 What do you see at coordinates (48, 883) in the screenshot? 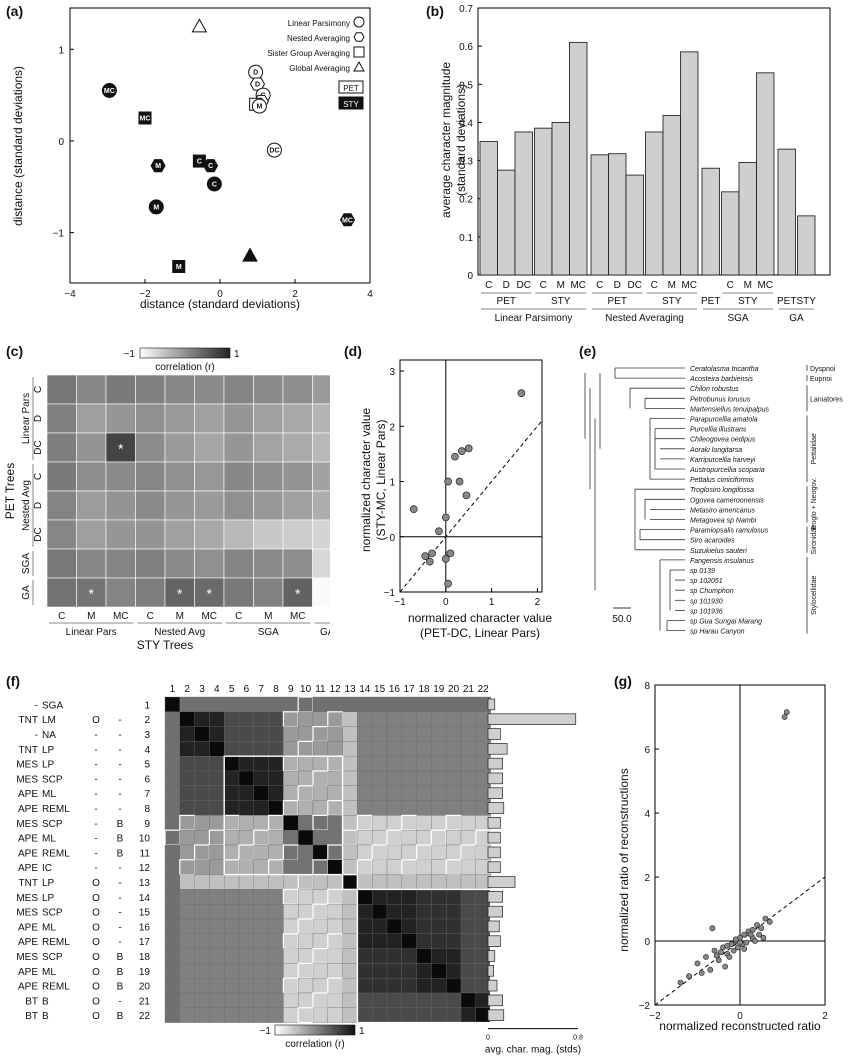
I see `row-method: LP` at bounding box center [48, 883].